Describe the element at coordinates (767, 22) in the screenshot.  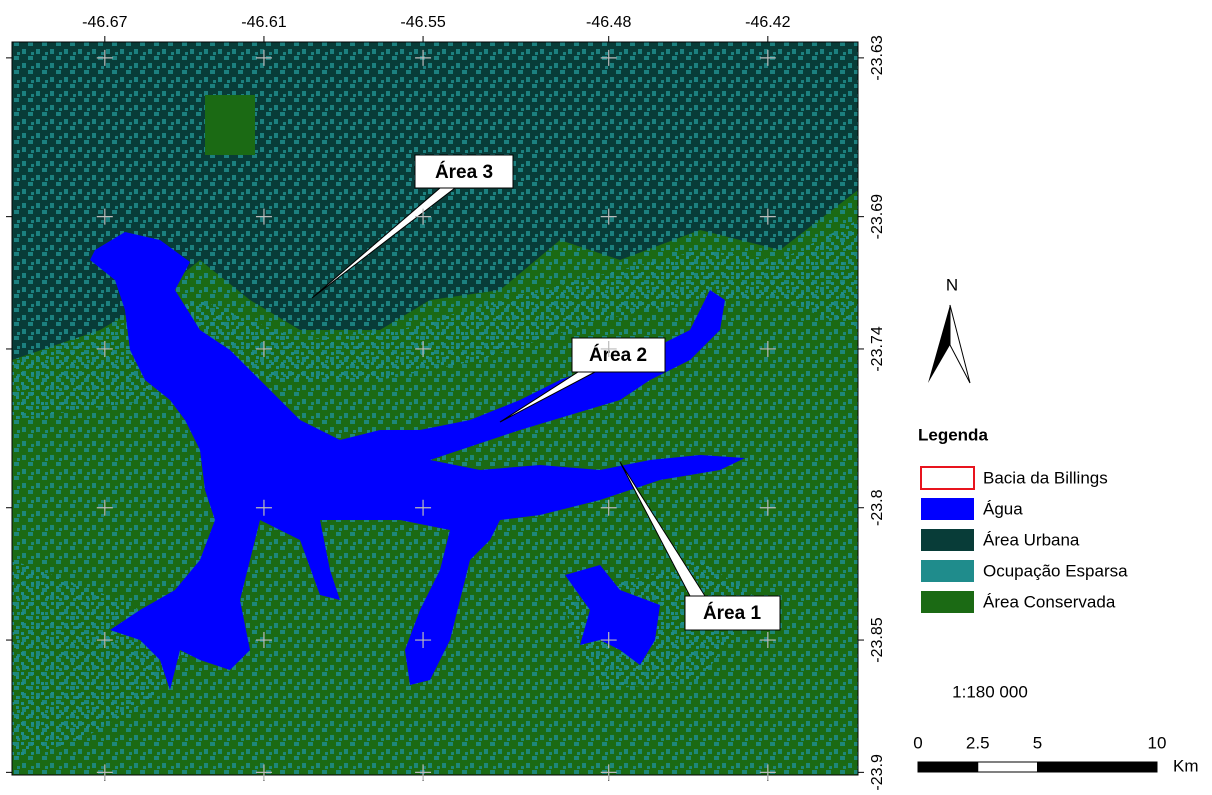
I see `lon-tick-label: -46.42` at that location.